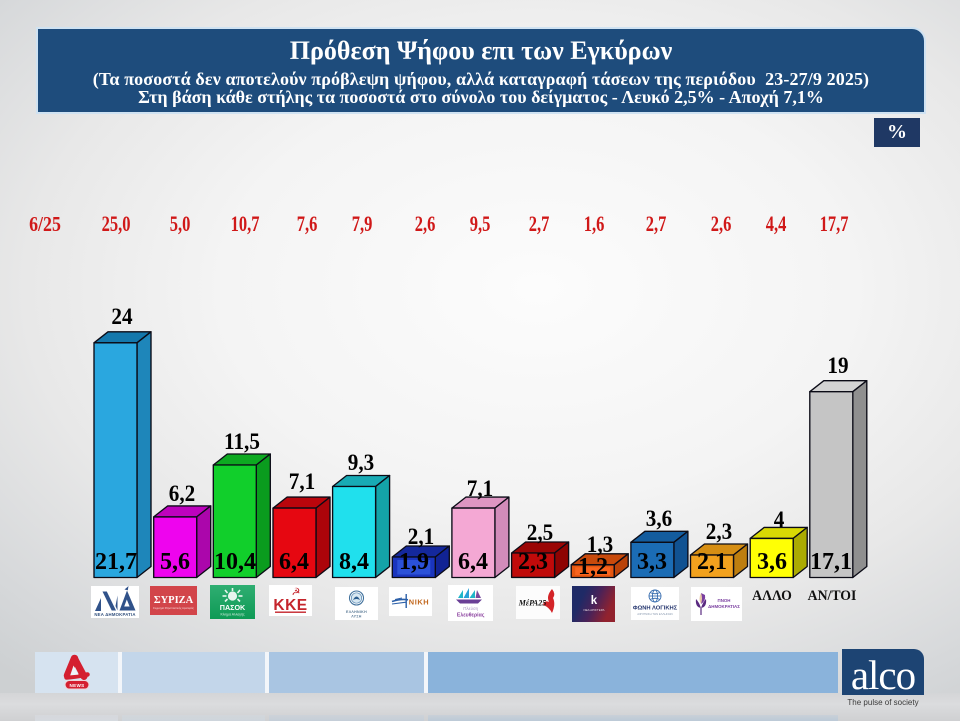  I want to click on svg-text: ΠΑΣΟΚ, so click(232, 607).